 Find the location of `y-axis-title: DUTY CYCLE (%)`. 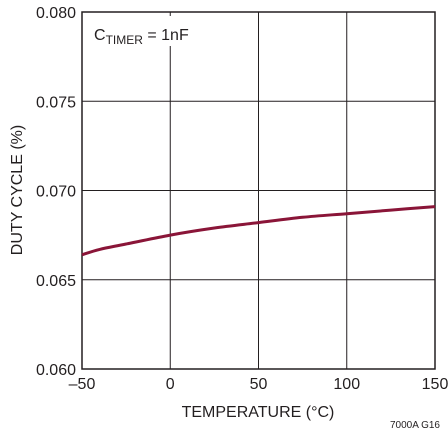

y-axis-title: DUTY CYCLE (%) is located at coordinates (17, 190).